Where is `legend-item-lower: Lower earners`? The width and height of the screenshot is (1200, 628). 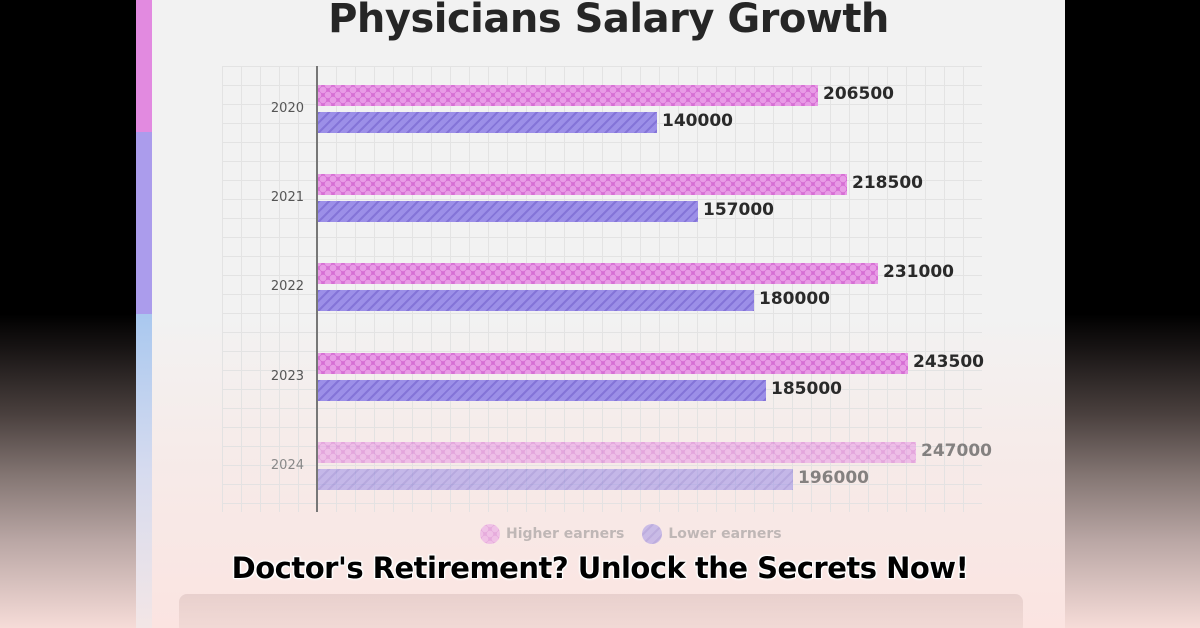
legend-item-lower: Lower earners is located at coordinates (712, 534).